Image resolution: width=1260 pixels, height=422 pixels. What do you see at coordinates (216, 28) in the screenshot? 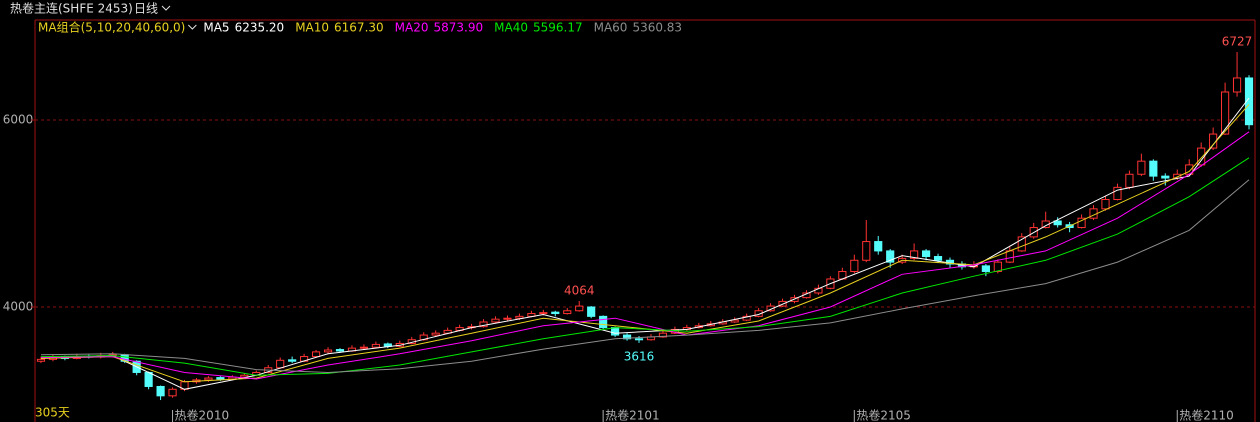
I see `legend-name: MA5` at bounding box center [216, 28].